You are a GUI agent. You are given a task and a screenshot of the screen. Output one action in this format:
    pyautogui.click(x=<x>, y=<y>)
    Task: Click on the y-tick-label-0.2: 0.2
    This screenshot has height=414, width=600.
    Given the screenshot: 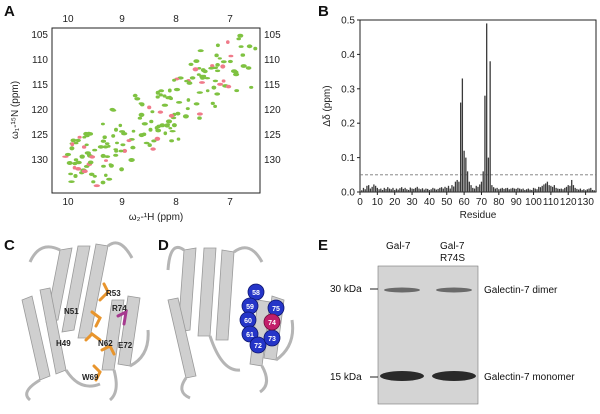 What is the action you would take?
    pyautogui.click(x=348, y=124)
    